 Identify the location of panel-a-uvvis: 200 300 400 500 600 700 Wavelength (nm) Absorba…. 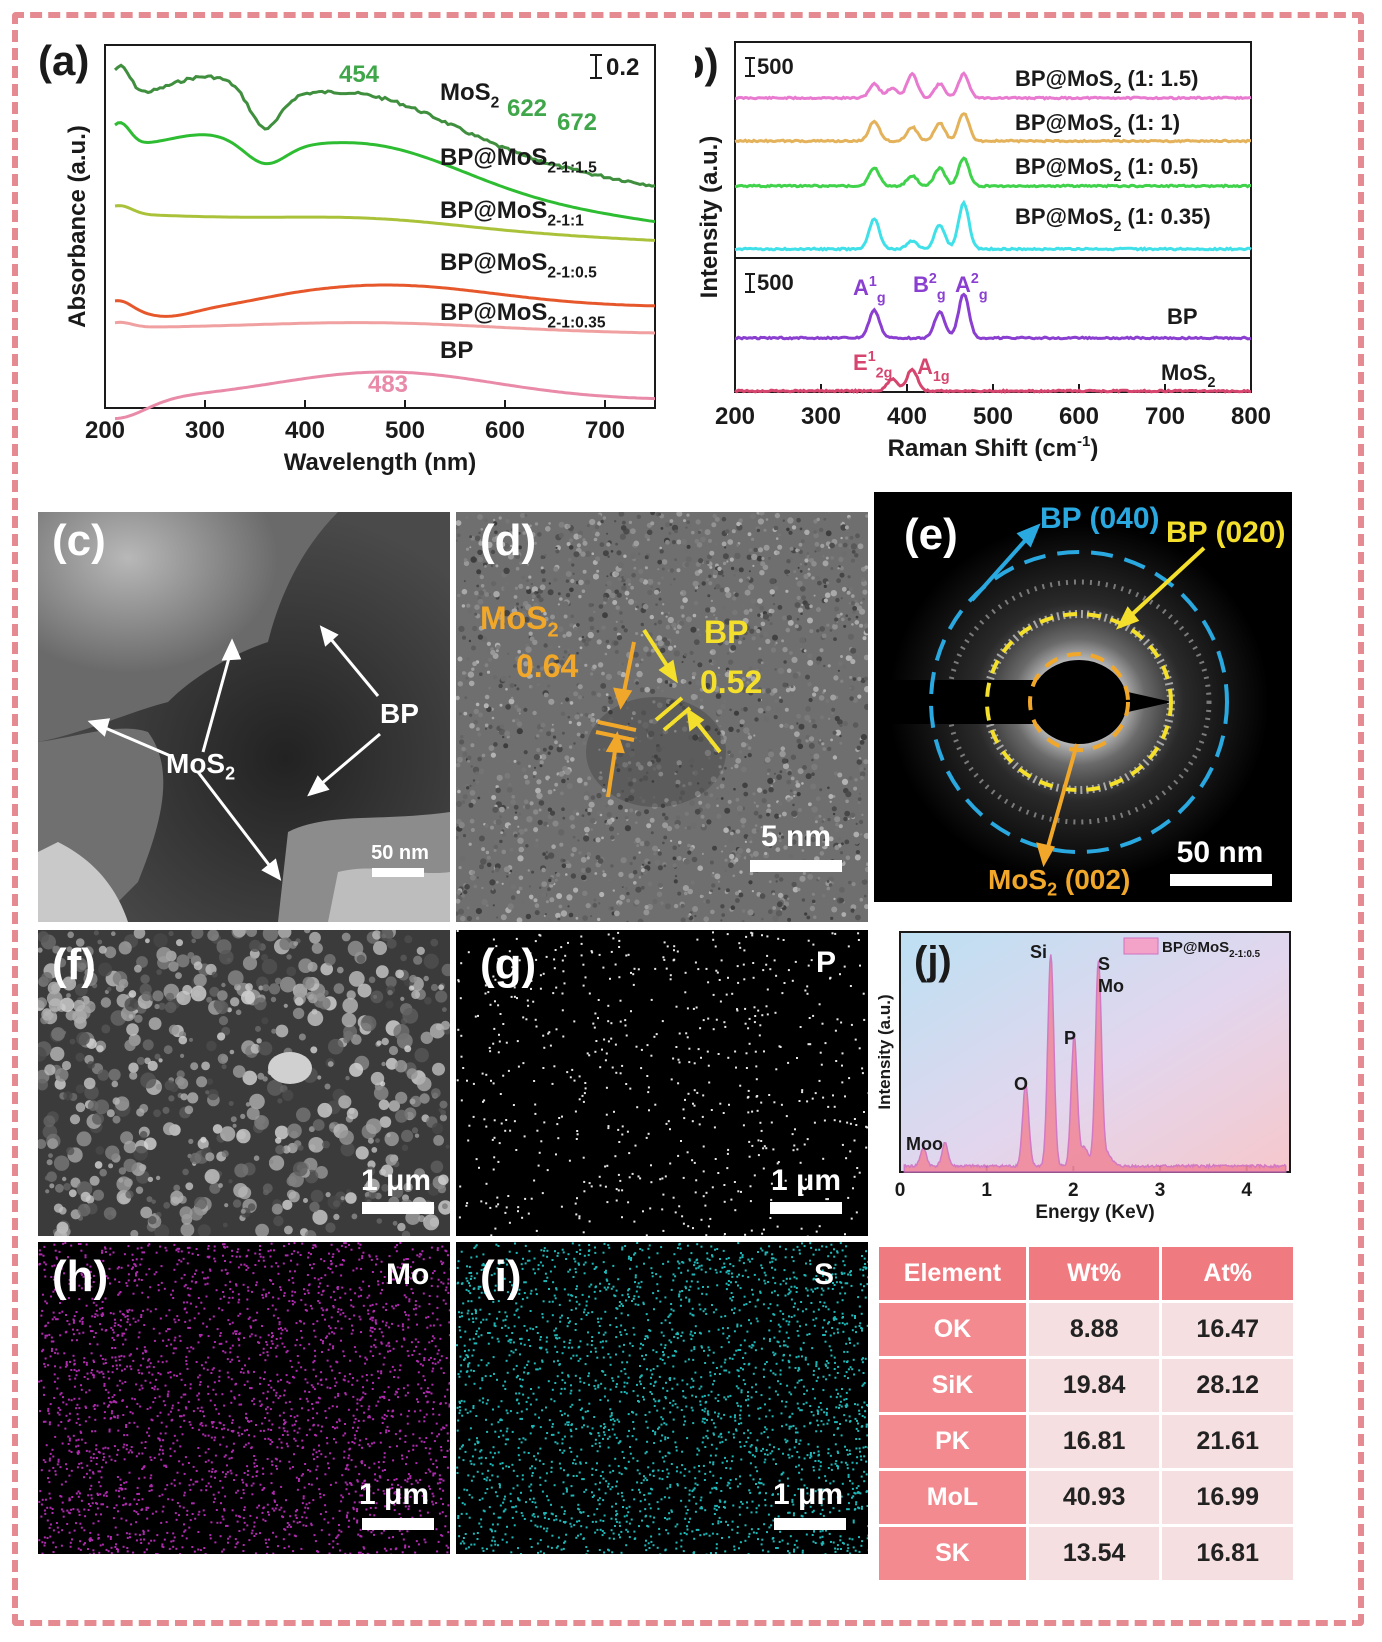
(360, 265).